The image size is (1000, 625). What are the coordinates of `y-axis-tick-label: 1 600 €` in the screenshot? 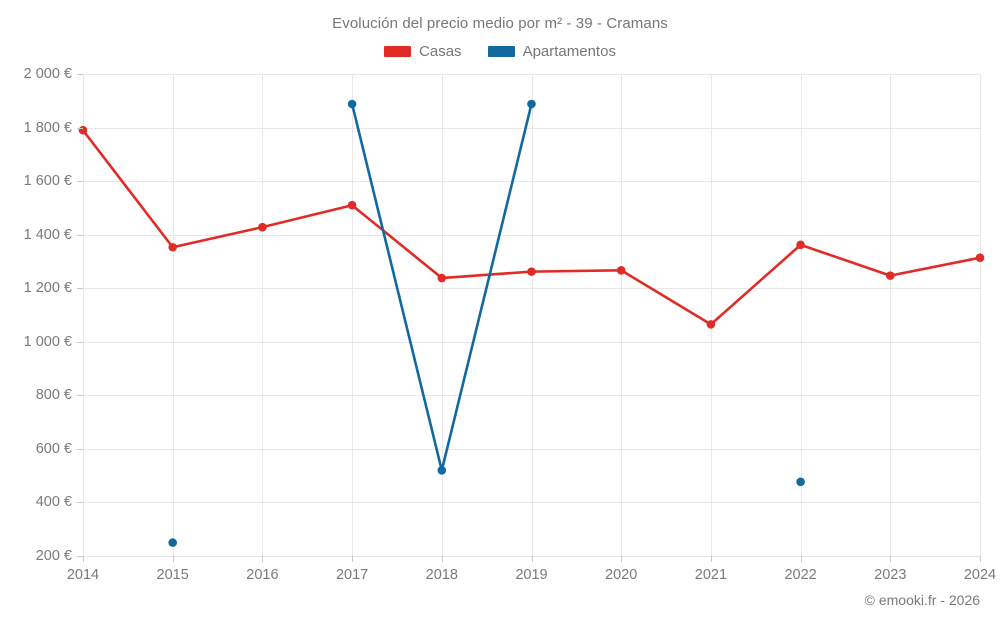 It's located at (47, 181).